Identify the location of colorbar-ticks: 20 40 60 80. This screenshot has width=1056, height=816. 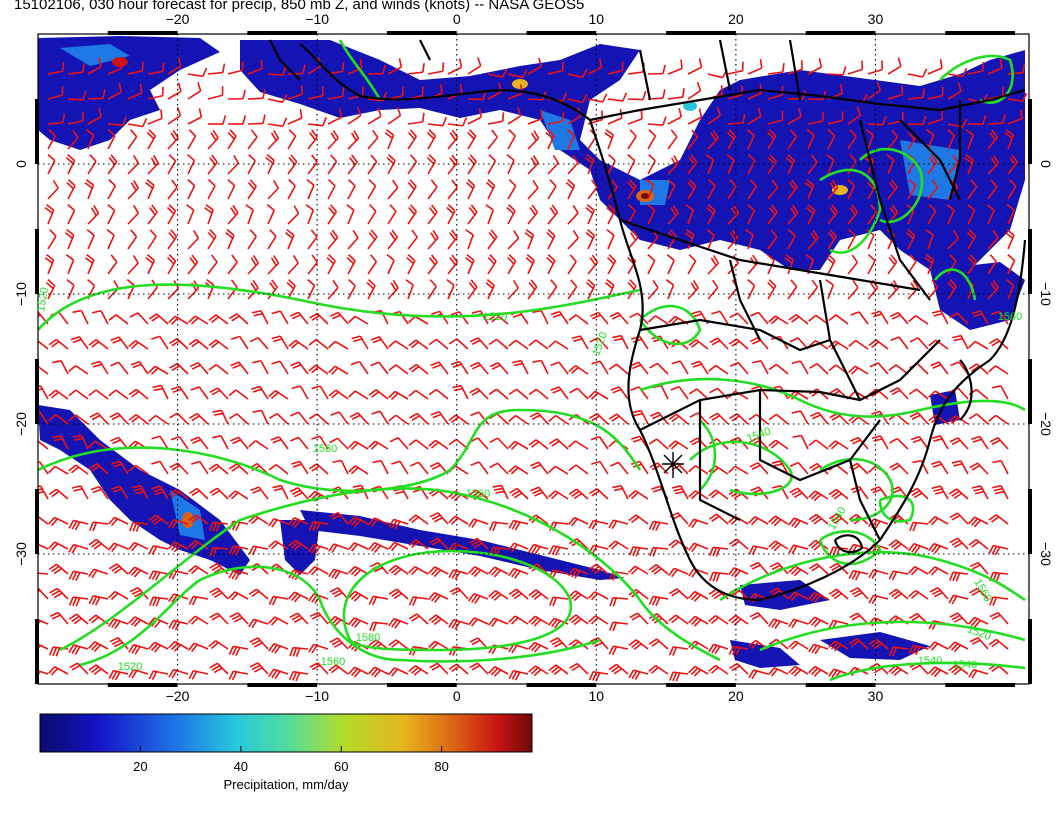
(291, 760).